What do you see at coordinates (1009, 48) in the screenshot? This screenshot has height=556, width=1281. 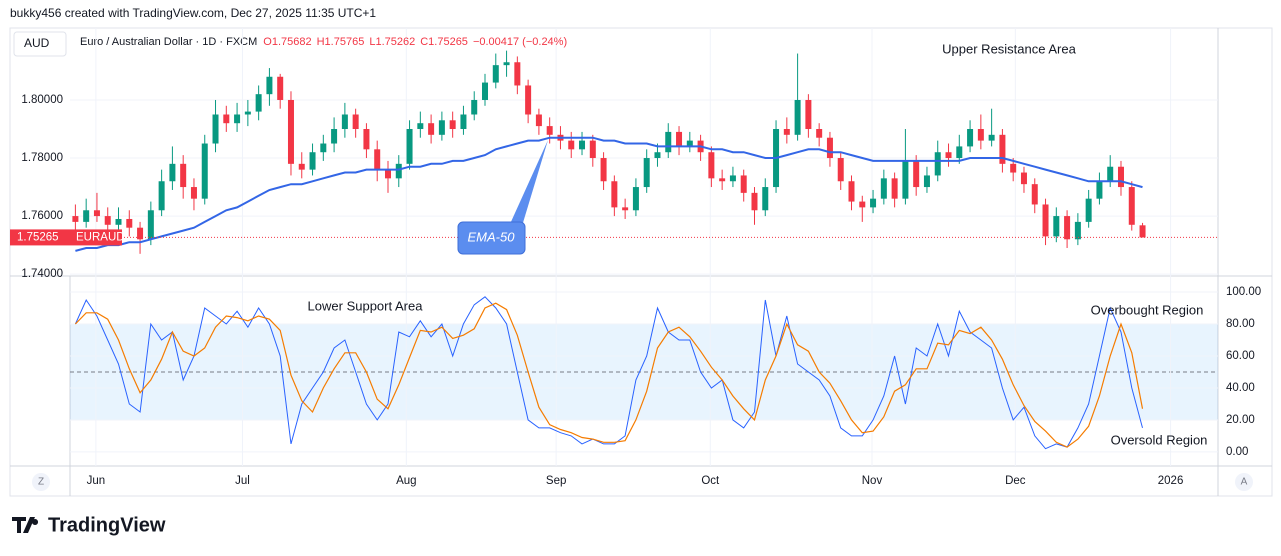 I see `annotation: Upper Resistance Area` at bounding box center [1009, 48].